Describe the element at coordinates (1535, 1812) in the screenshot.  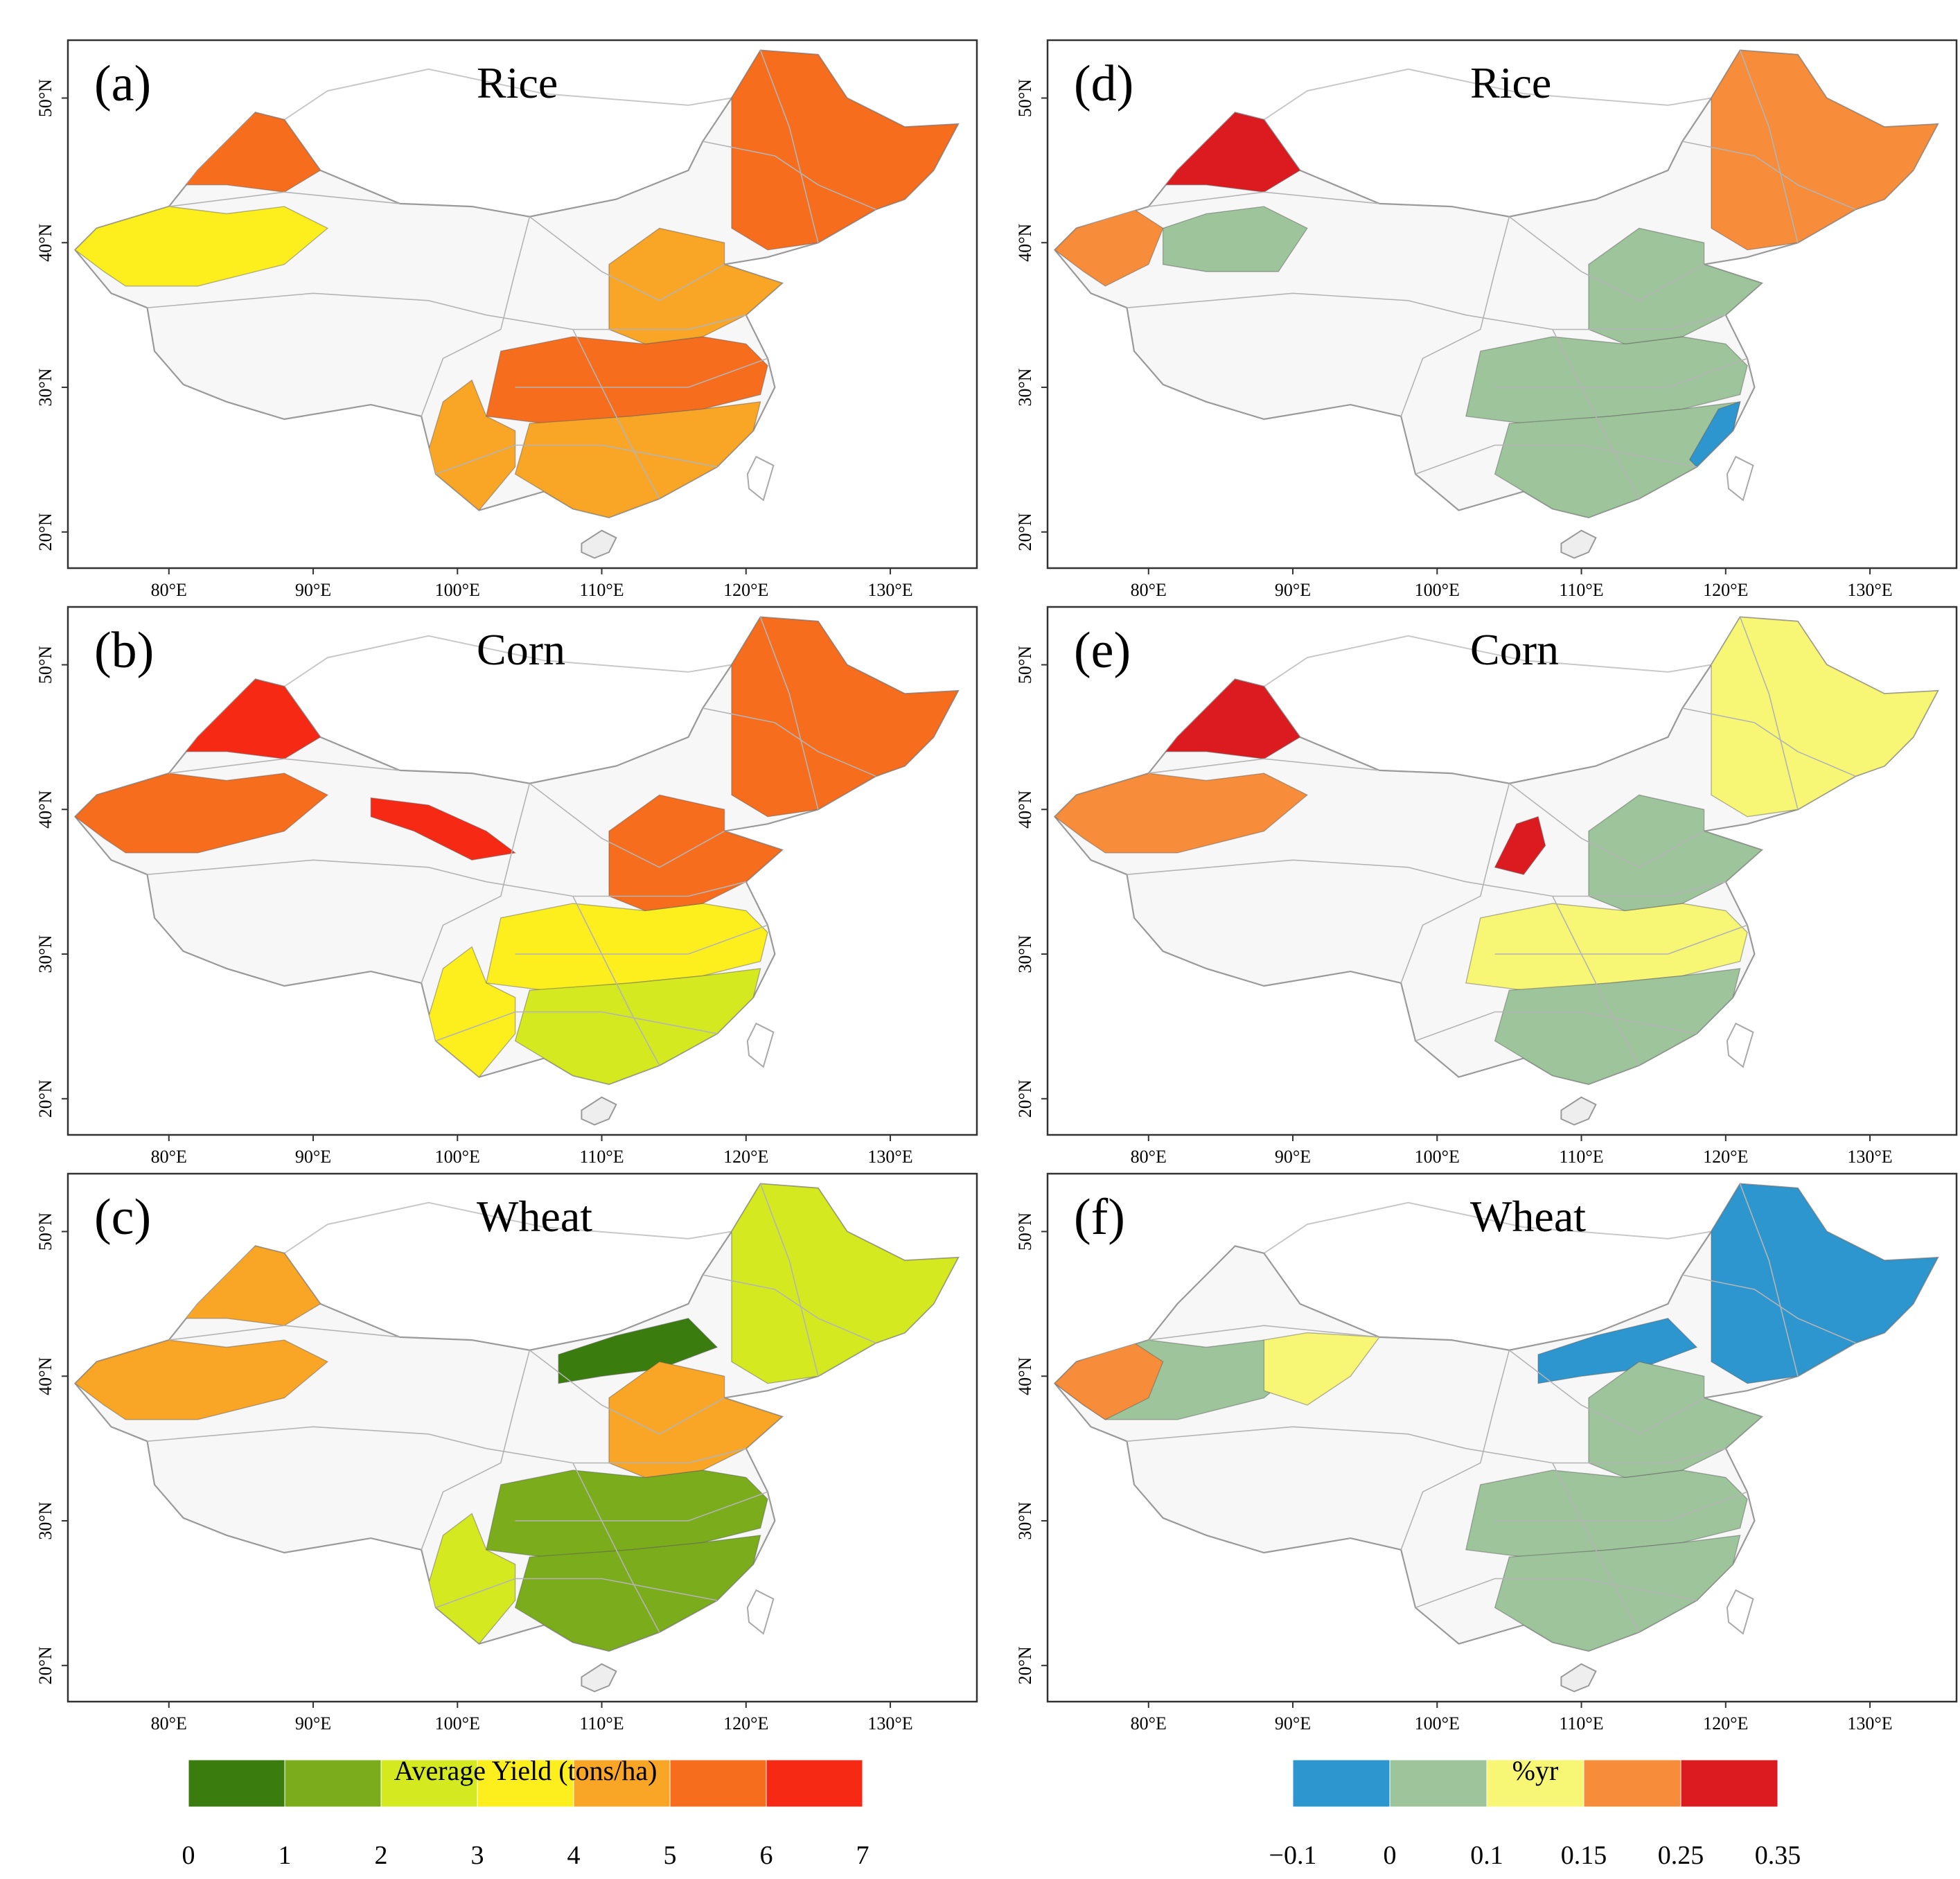
I see `legend-trend: %yr −0.1 0 0.1 0.15 0.25 0.35` at that location.